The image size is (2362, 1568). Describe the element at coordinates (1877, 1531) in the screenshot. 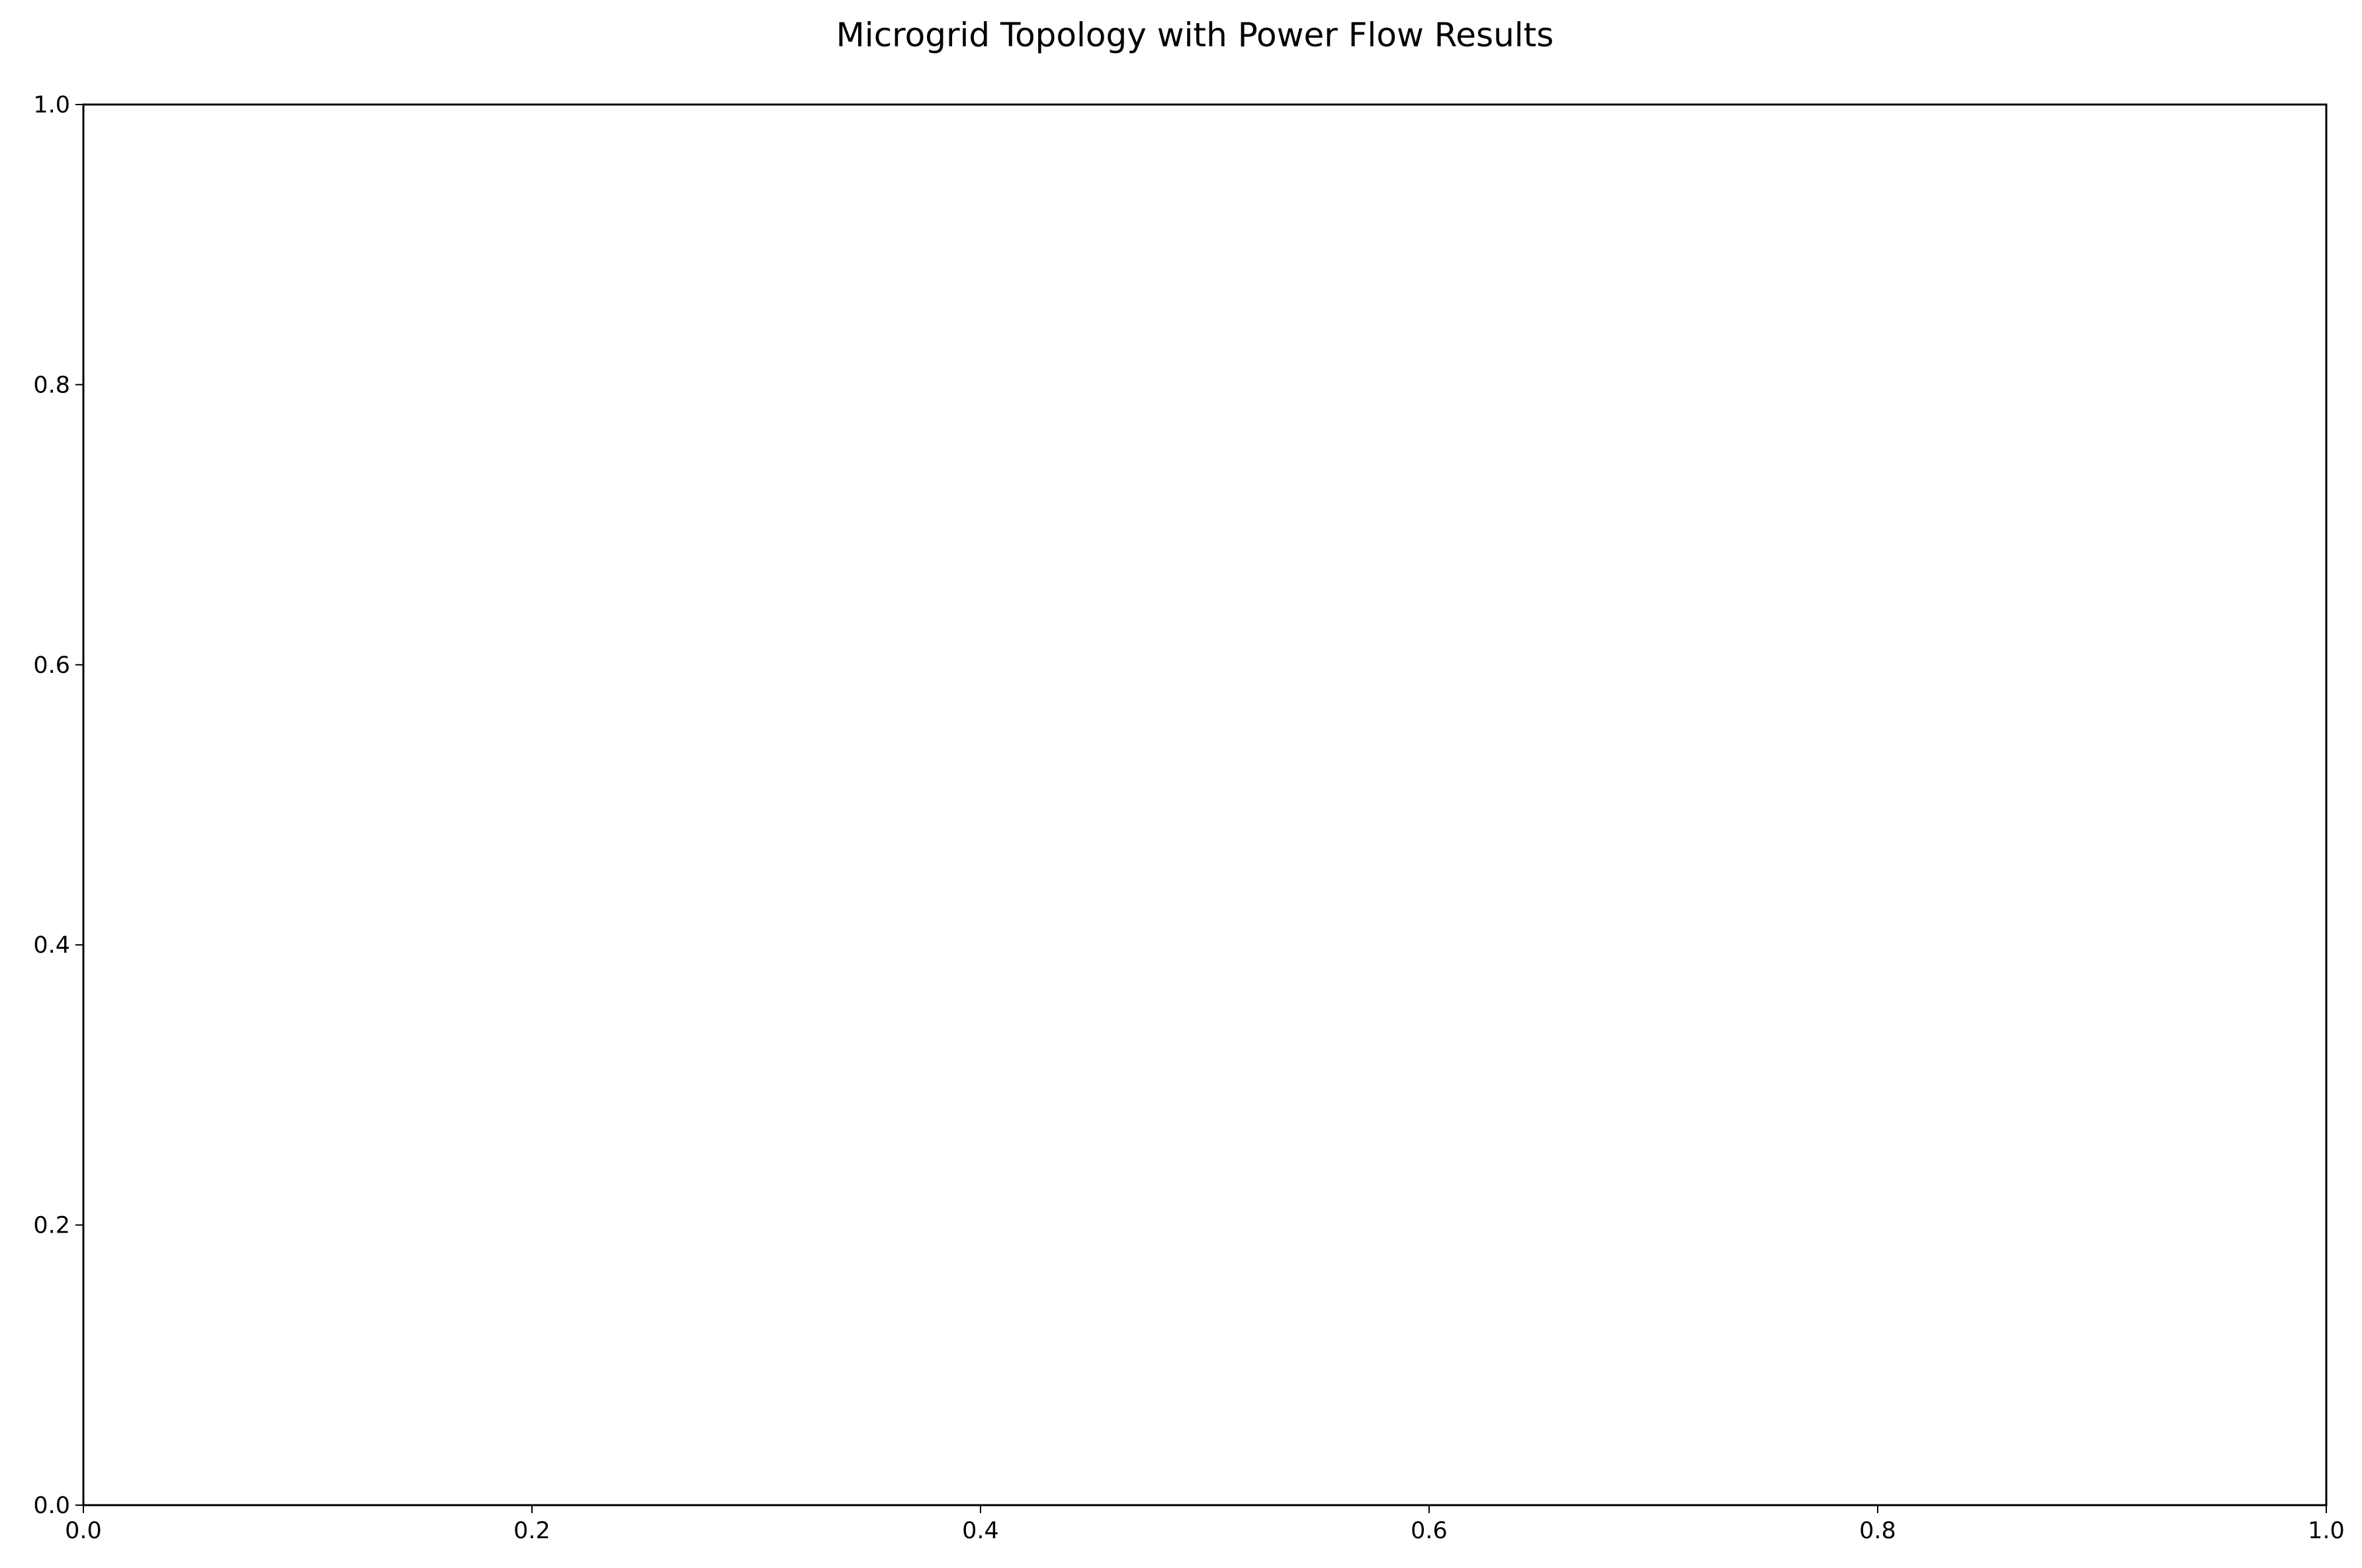

I see `x-tick-label: 0.8` at that location.